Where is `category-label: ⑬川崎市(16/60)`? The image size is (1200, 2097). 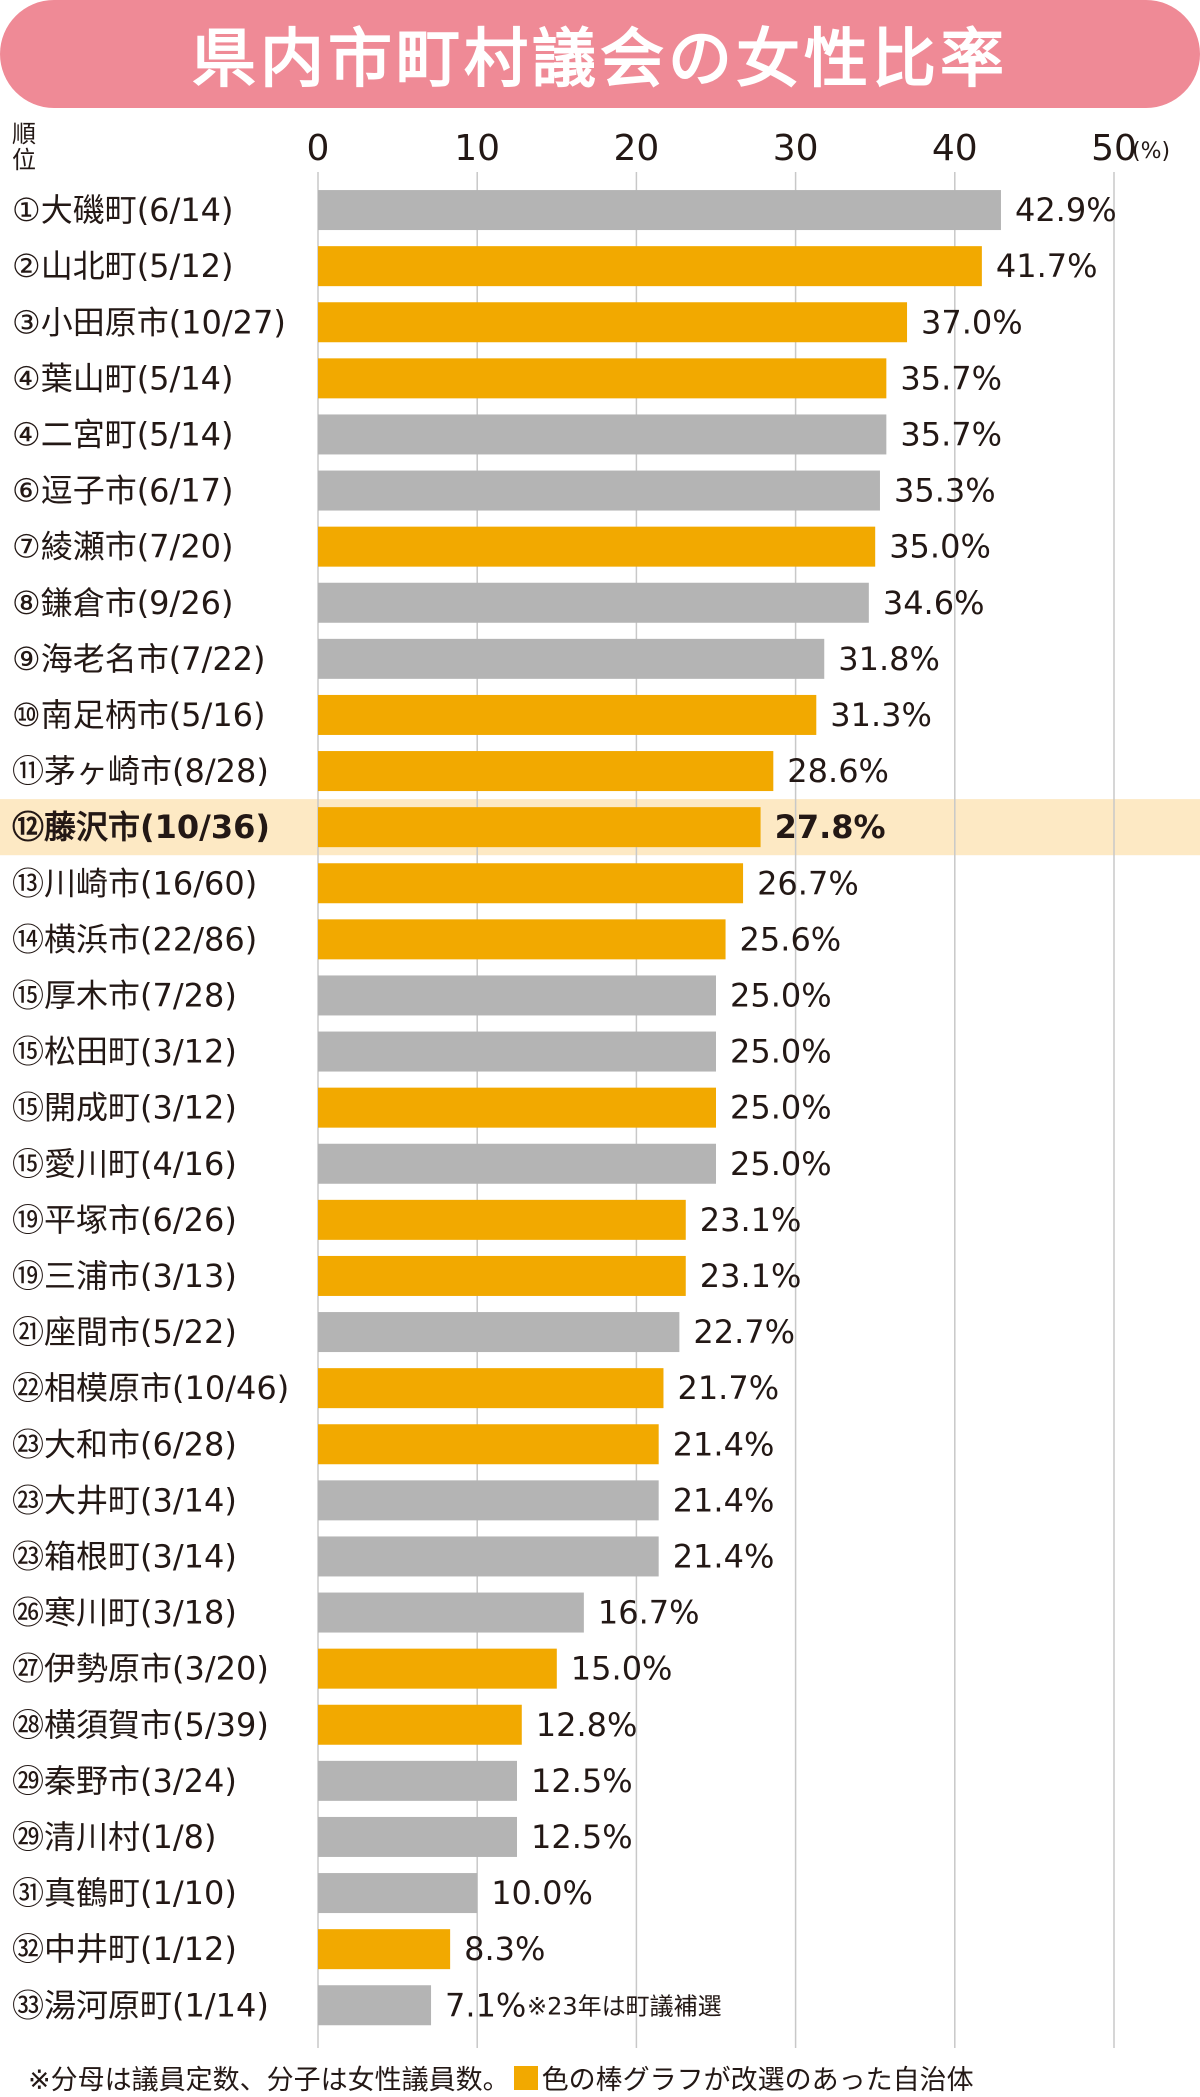 category-label: ⑬川崎市(16/60) is located at coordinates (134, 883).